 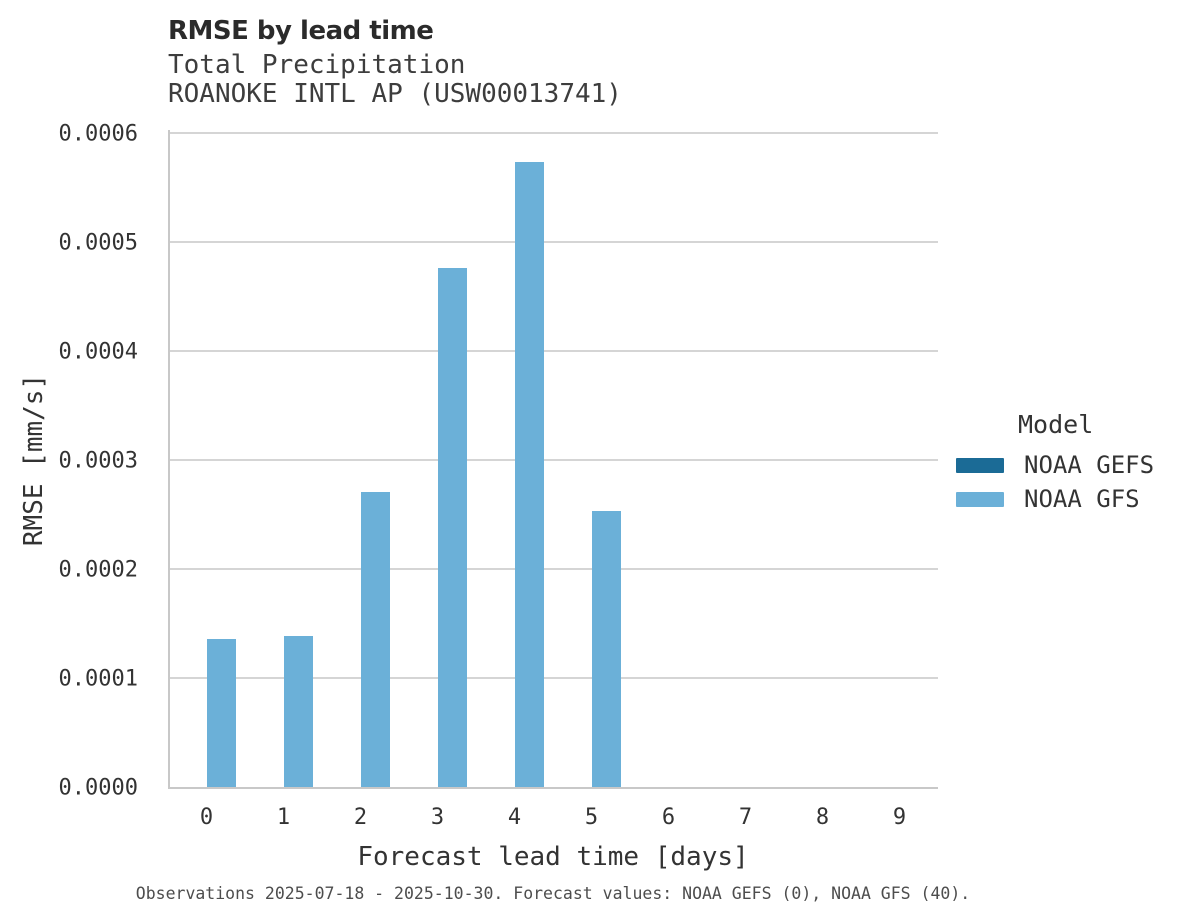 What do you see at coordinates (98, 679) in the screenshot?
I see `y-tick-label: 0.0001` at bounding box center [98, 679].